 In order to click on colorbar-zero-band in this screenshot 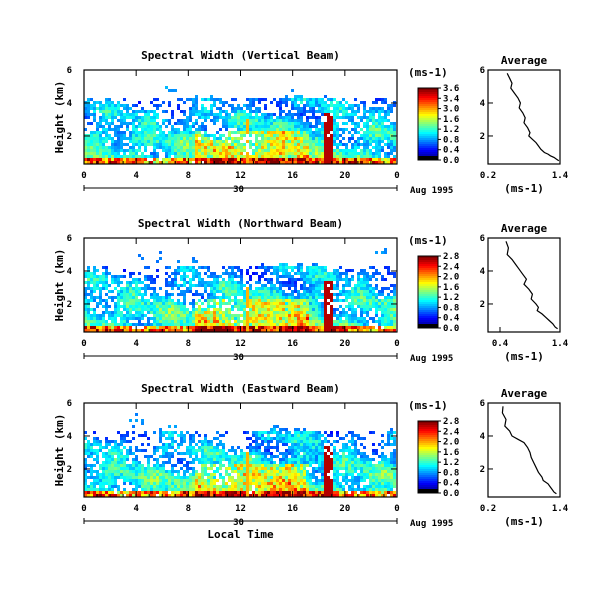, I will do `click(428, 326)`.